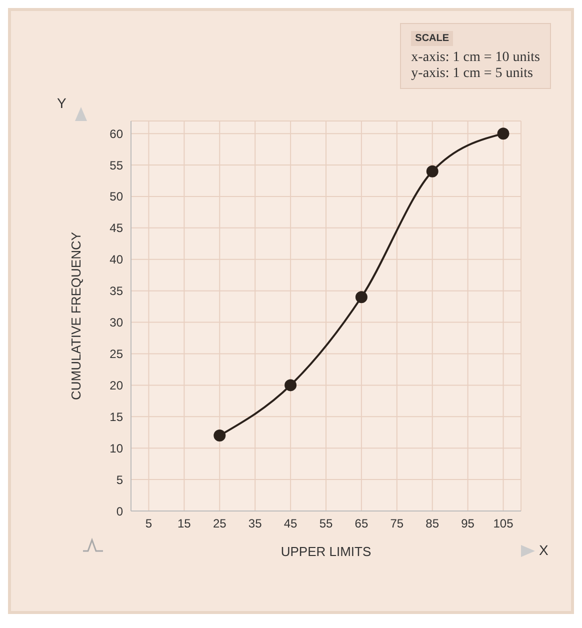 The image size is (582, 628). Describe the element at coordinates (219, 523) in the screenshot. I see `x-tick-label: 25` at that location.